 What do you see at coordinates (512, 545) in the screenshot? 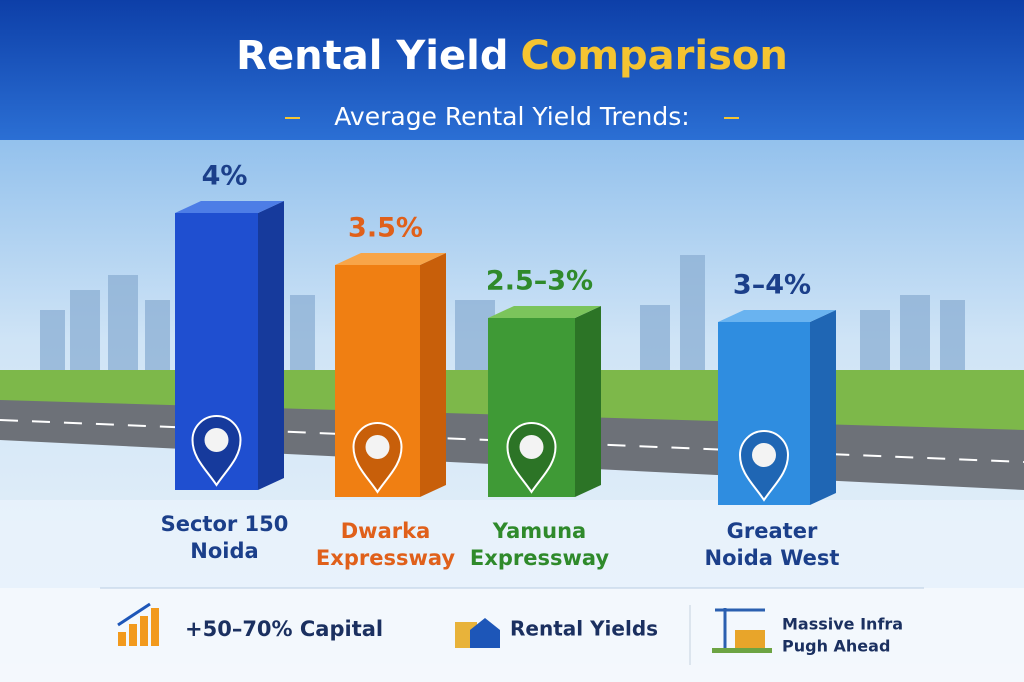
I see `clouds` at bounding box center [512, 545].